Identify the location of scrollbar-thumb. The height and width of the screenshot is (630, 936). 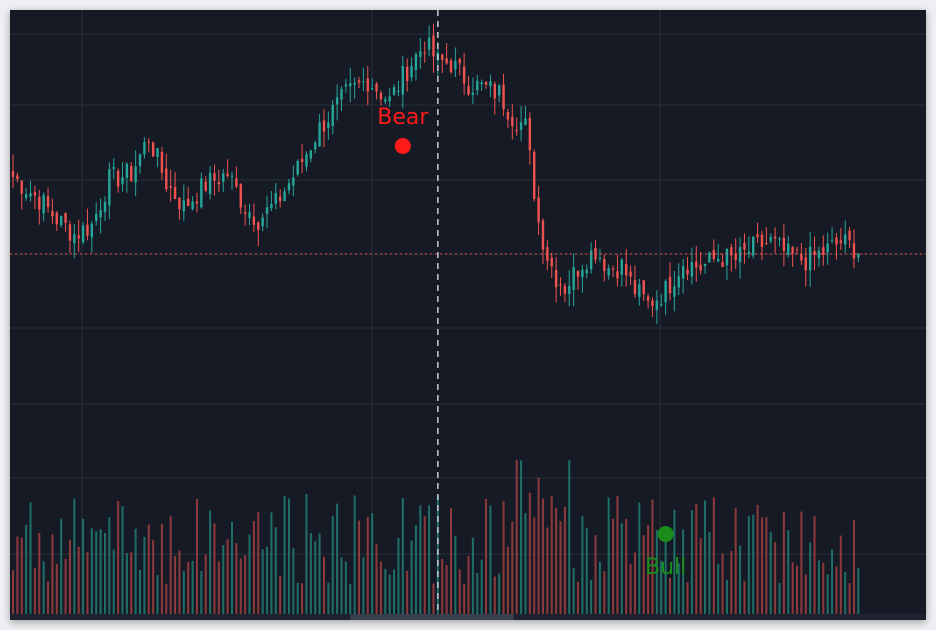
(432, 617).